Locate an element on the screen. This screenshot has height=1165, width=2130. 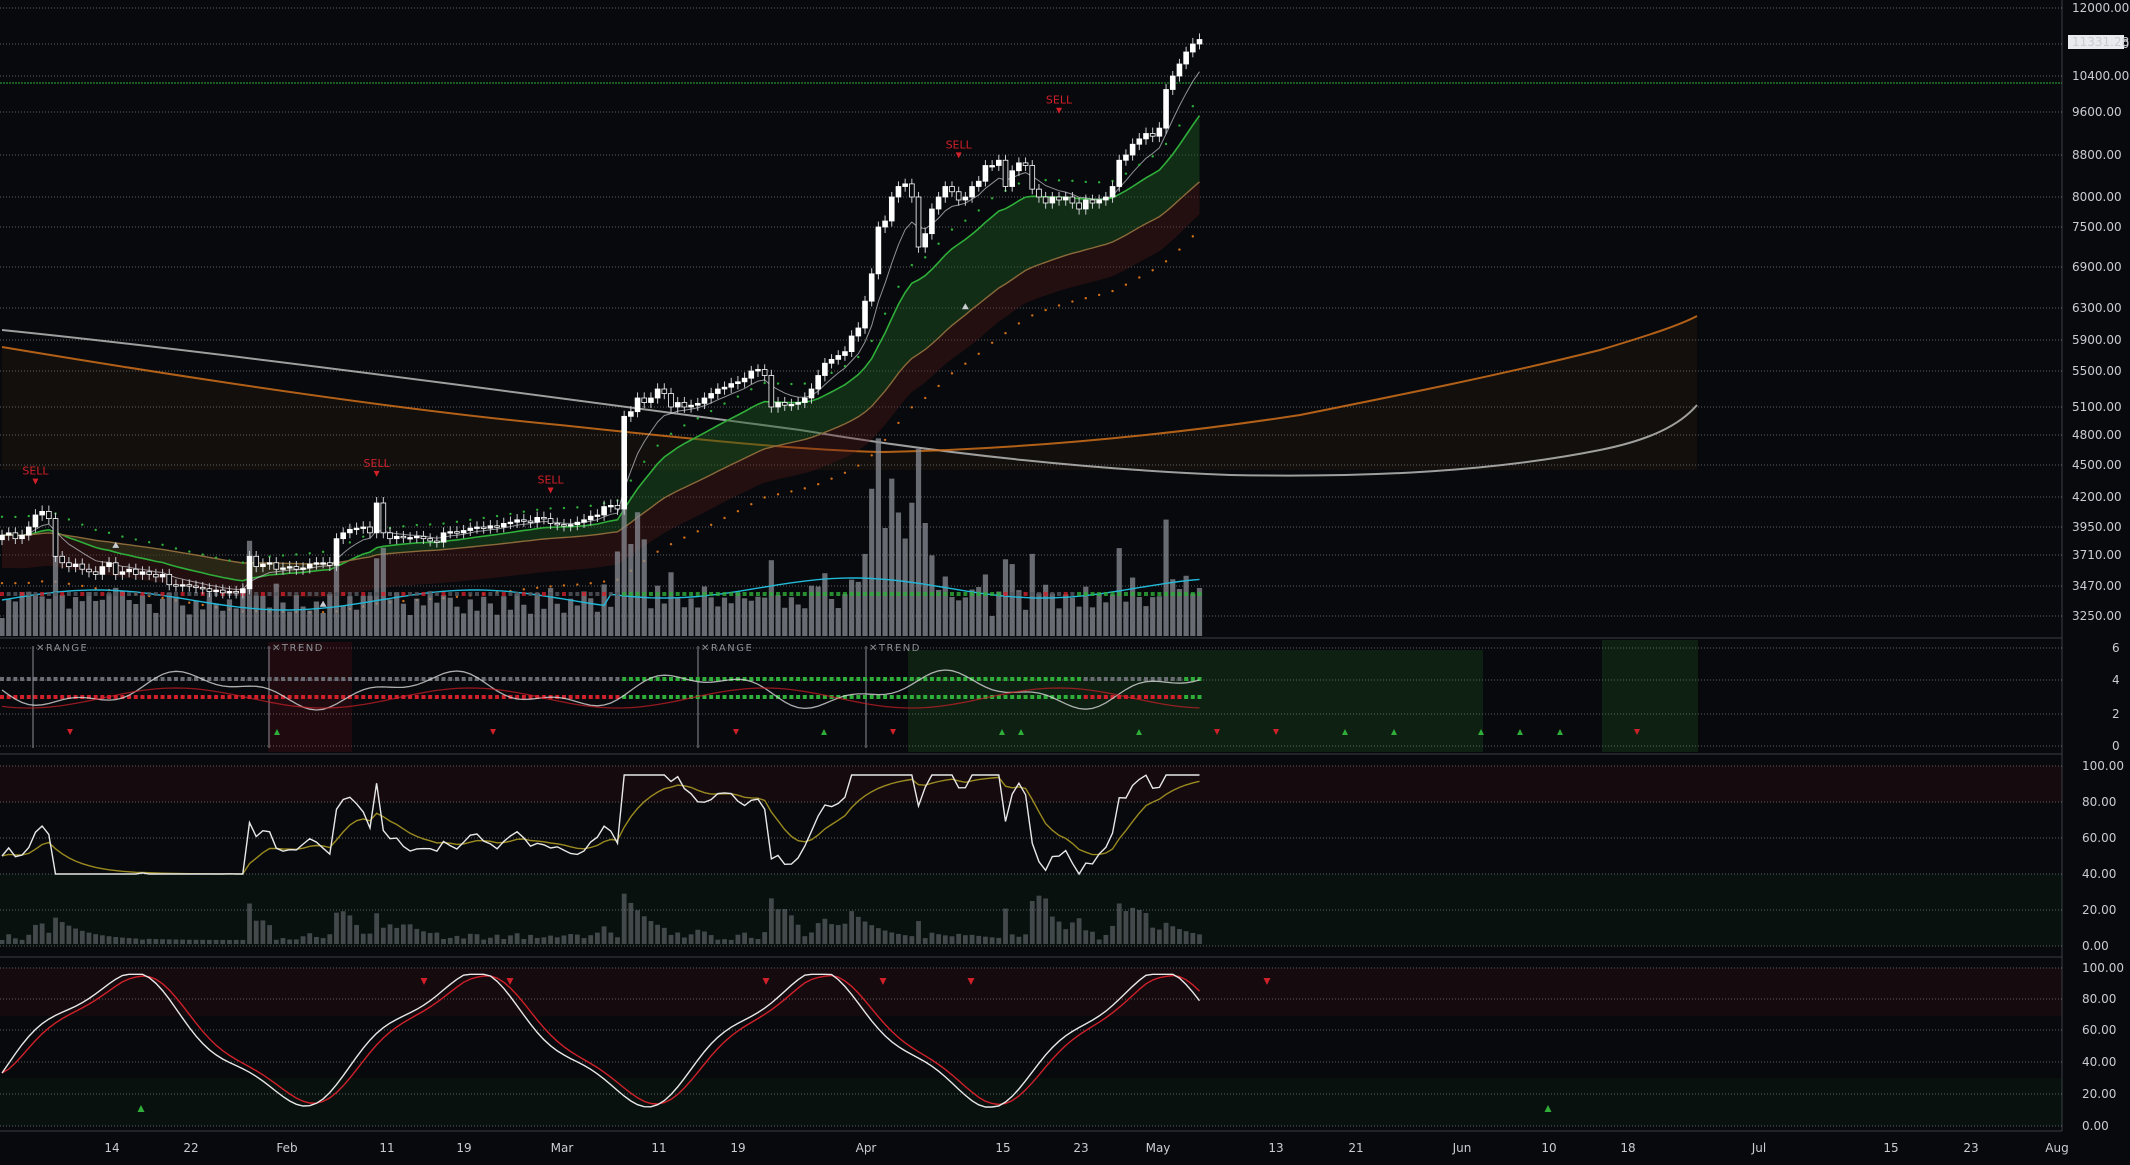
x-tick-label: Jun is located at coordinates (1462, 1148).